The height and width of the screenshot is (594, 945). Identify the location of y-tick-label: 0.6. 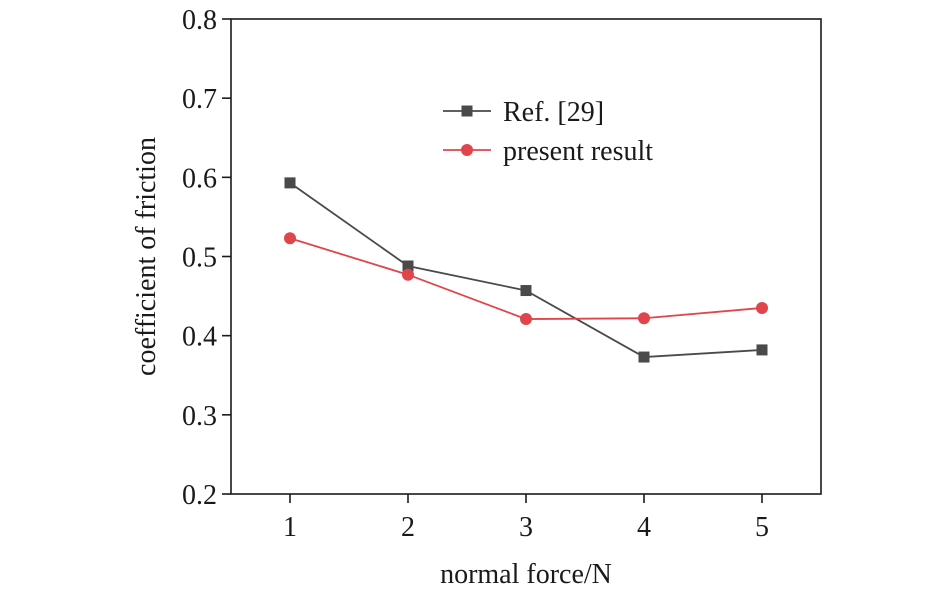
(199, 178).